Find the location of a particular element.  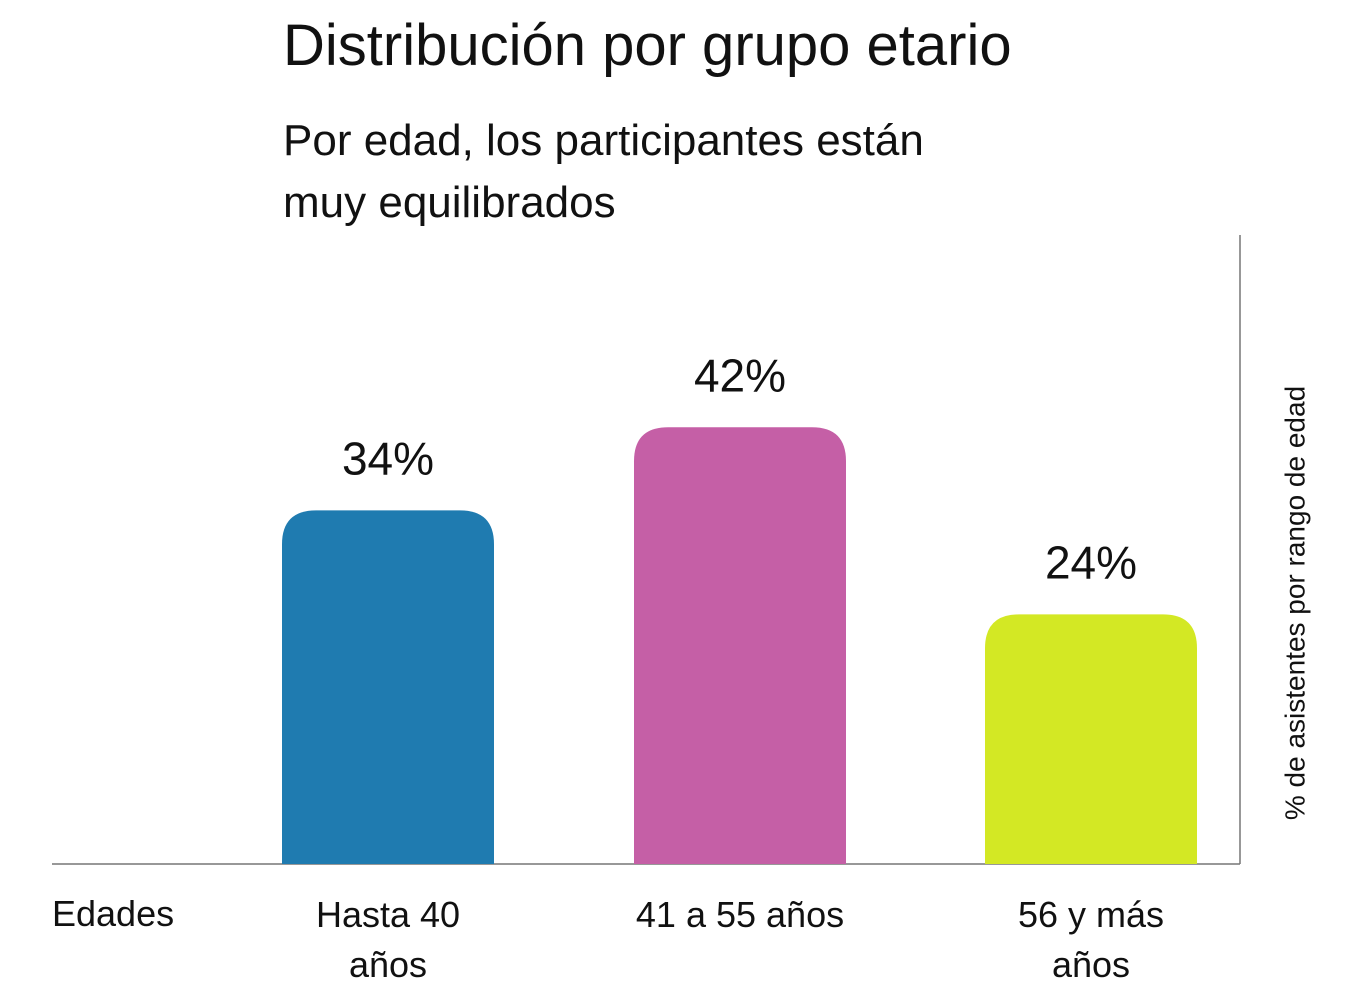

y-axis-label: % de asistentes por rango de edad is located at coordinates (1294, 603).